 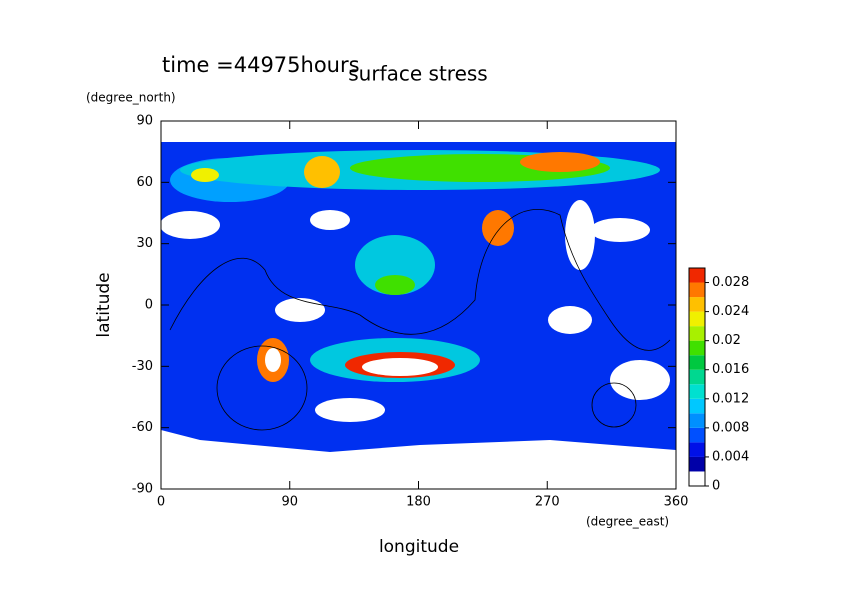 What do you see at coordinates (149, 305) in the screenshot?
I see `y-tick-label: 0` at bounding box center [149, 305].